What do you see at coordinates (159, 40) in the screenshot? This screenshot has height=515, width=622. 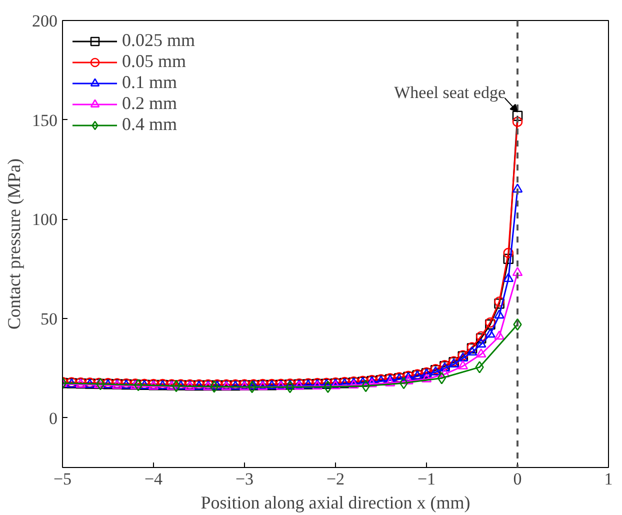 I see `legend-label: 0.025 mm` at bounding box center [159, 40].